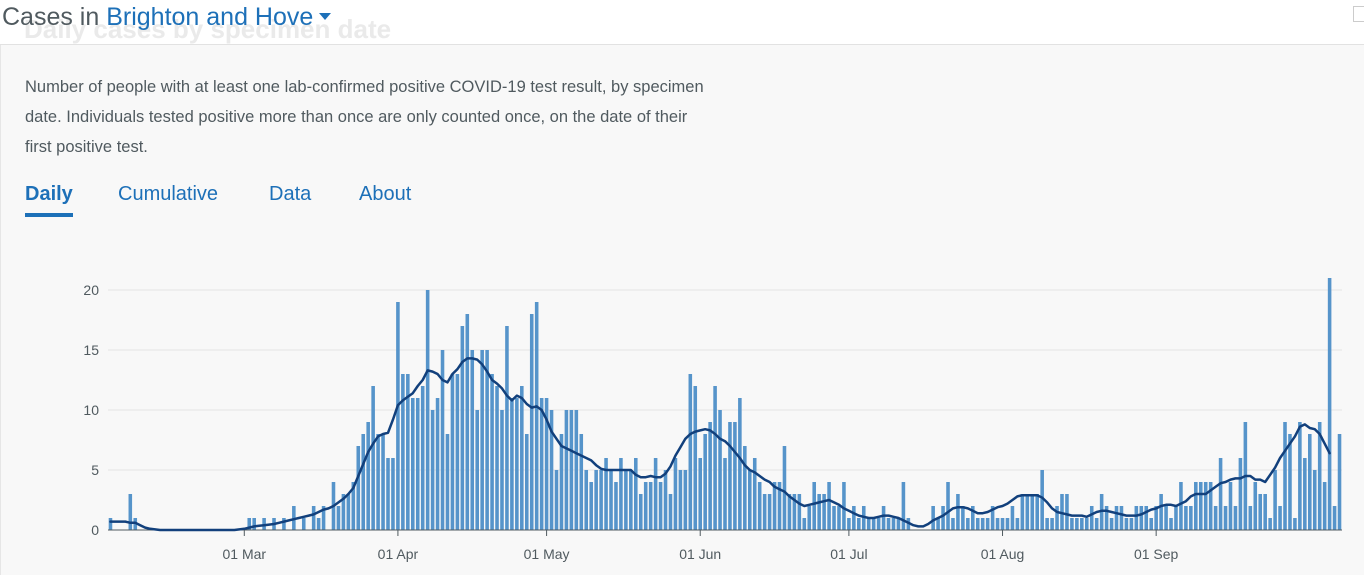 The width and height of the screenshot is (1364, 575). I want to click on y-tick-label: 10, so click(91, 410).